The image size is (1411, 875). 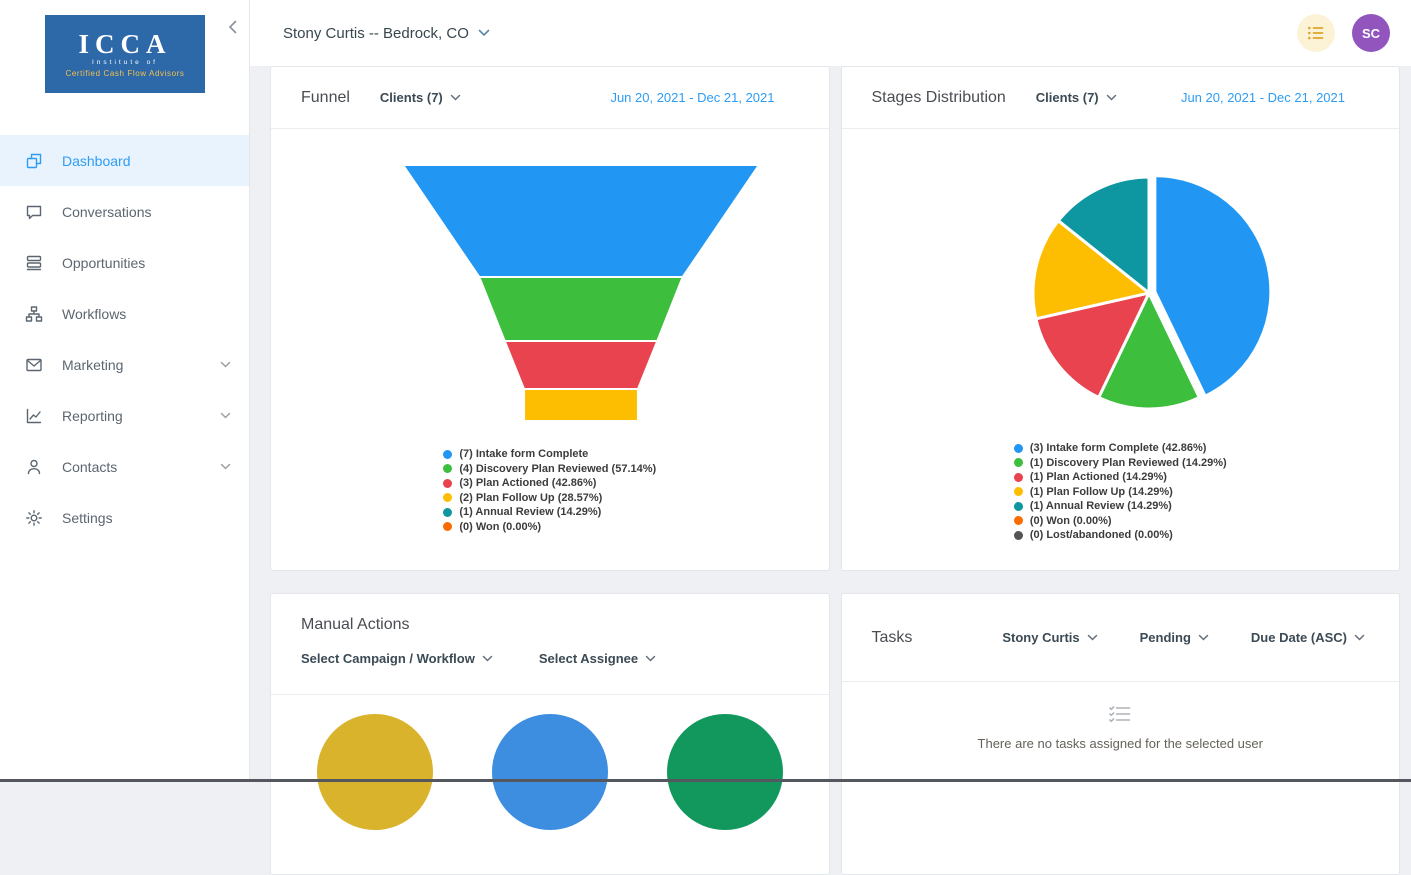 What do you see at coordinates (550, 762) in the screenshot?
I see `manual-actions-stats` at bounding box center [550, 762].